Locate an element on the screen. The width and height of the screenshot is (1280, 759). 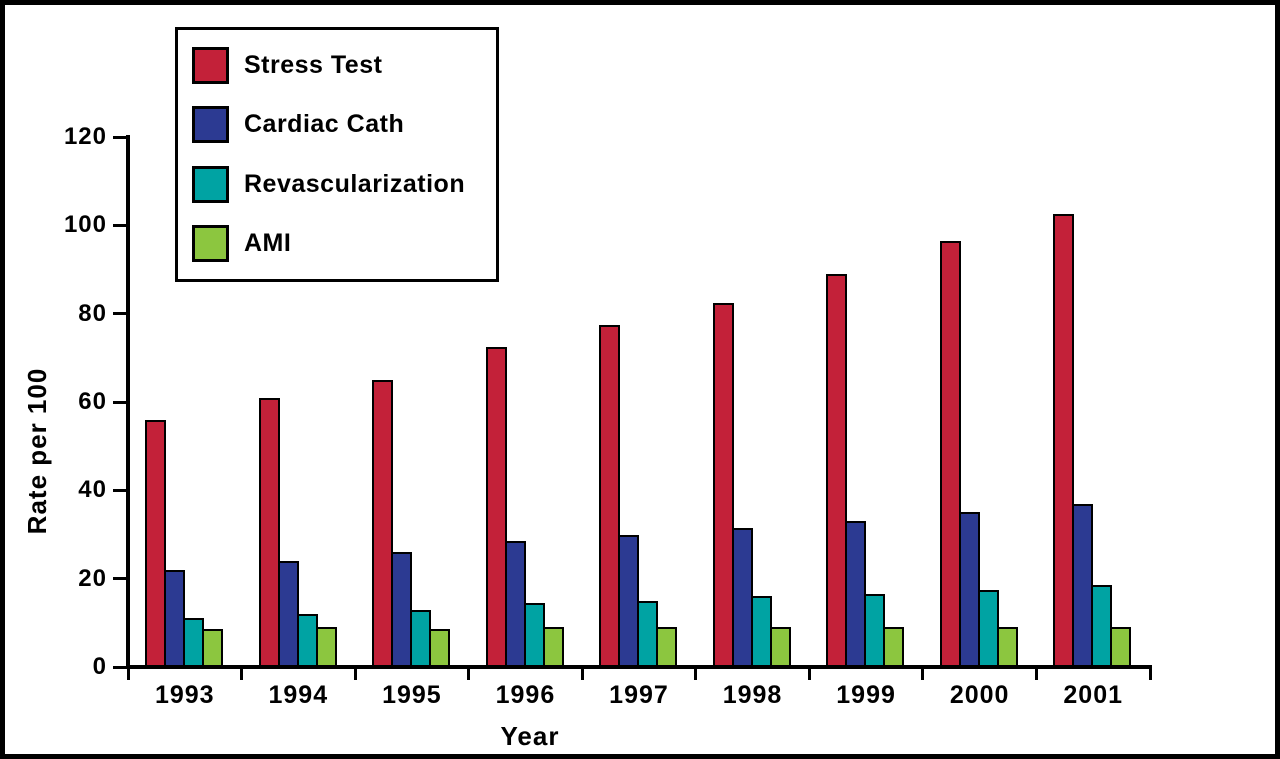
legend-label: Stress Test is located at coordinates (313, 65).